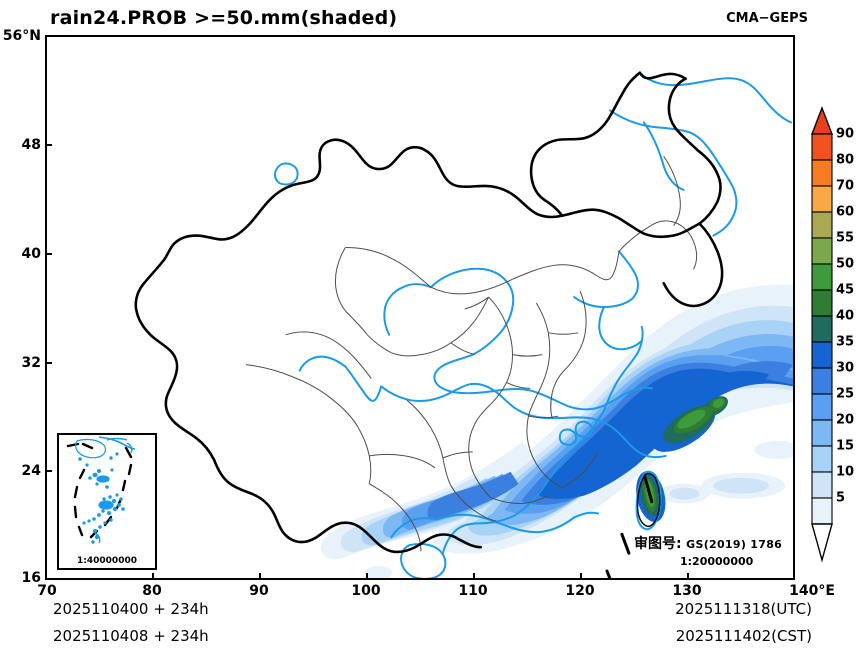 This screenshot has height=658, width=860. I want to click on y-tick-label: 56°N, so click(21, 36).